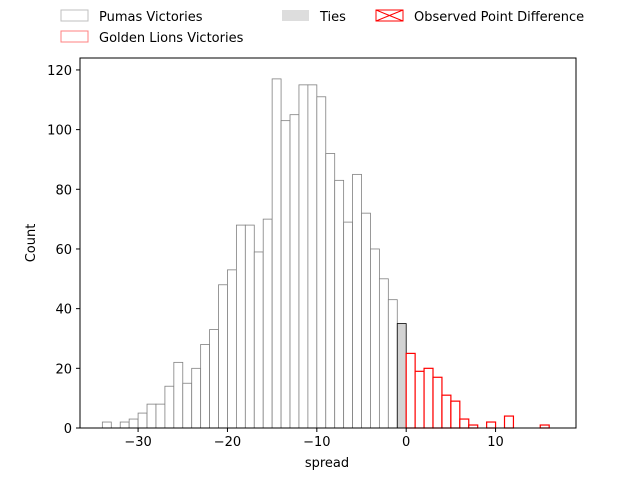 The height and width of the screenshot is (480, 640). I want to click on x-tick-label: 0, so click(406, 442).